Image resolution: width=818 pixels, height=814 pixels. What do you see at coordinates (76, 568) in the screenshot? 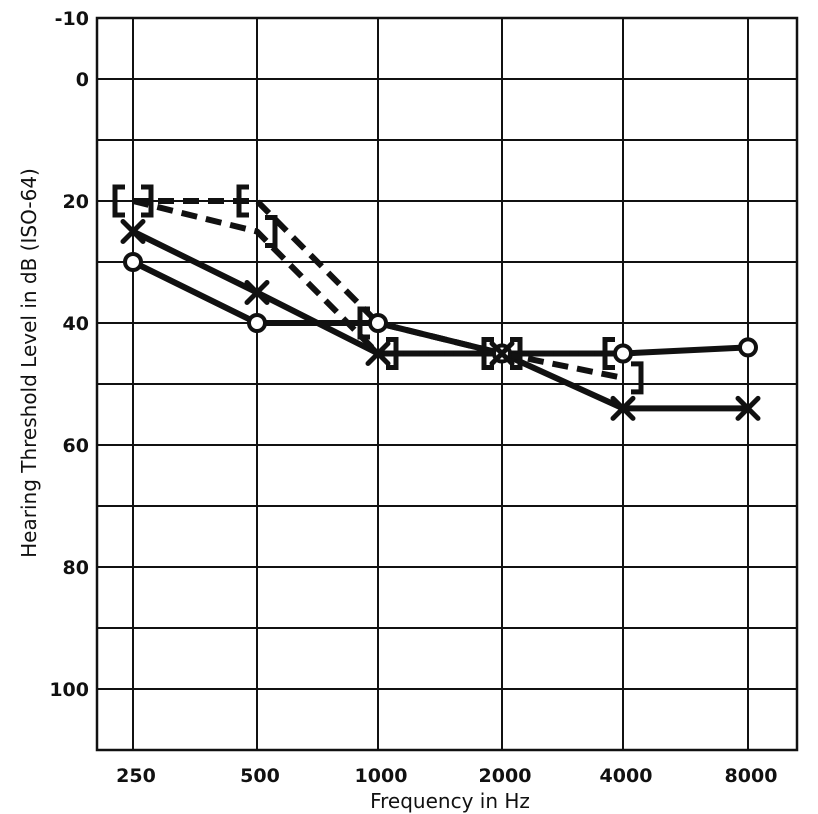
I see `y-tick-label: 80` at bounding box center [76, 568].